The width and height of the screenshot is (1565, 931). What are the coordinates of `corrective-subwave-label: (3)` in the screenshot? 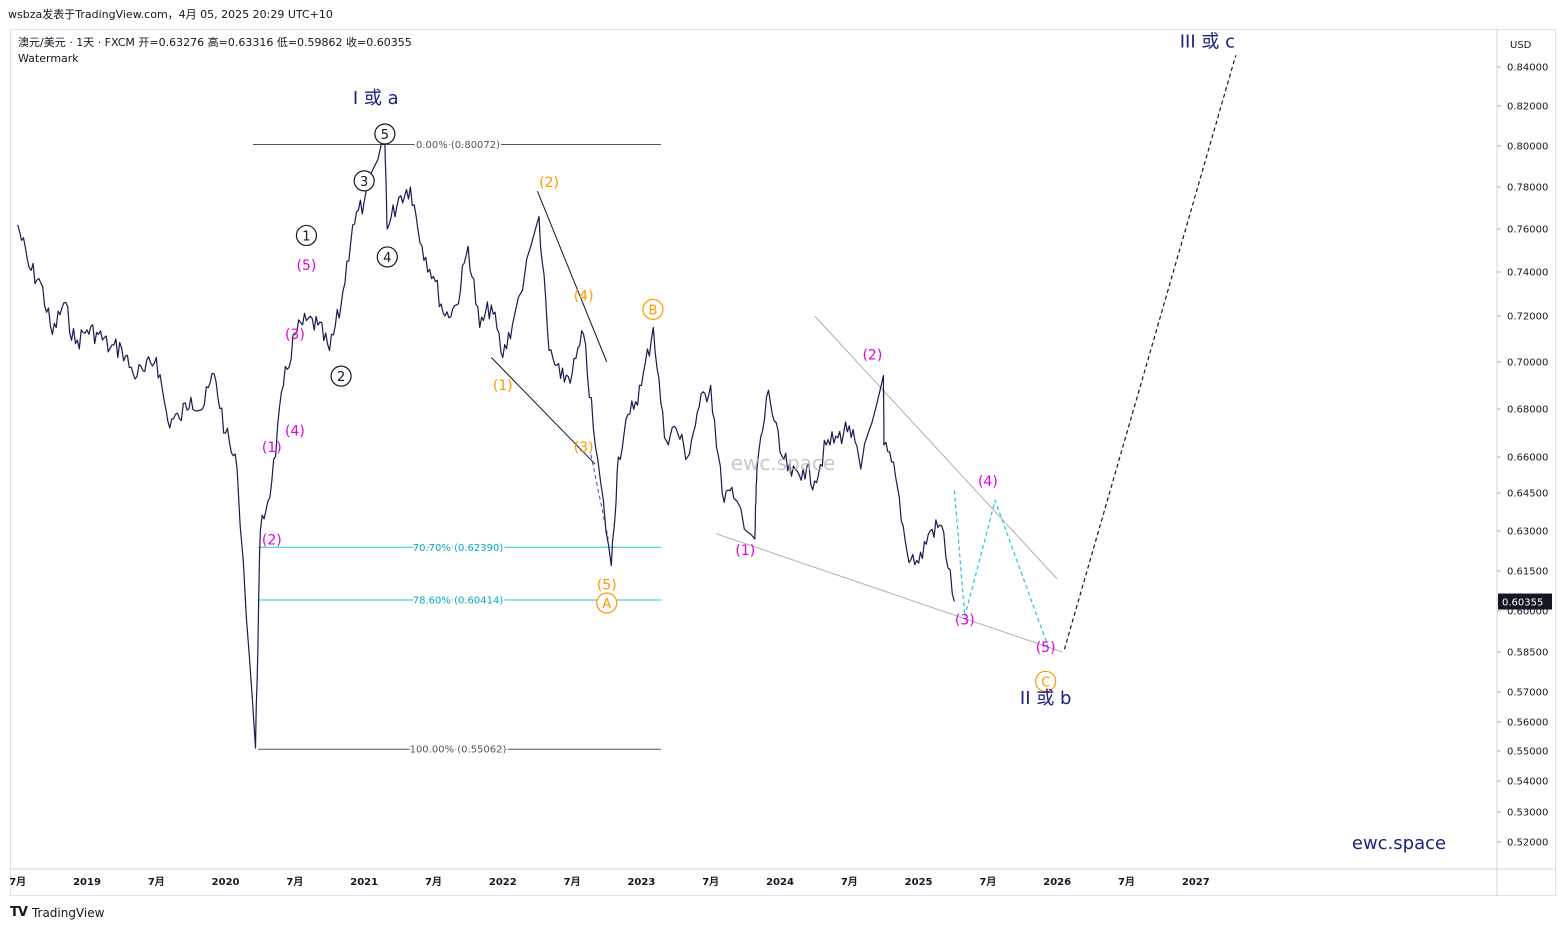 It's located at (584, 448).